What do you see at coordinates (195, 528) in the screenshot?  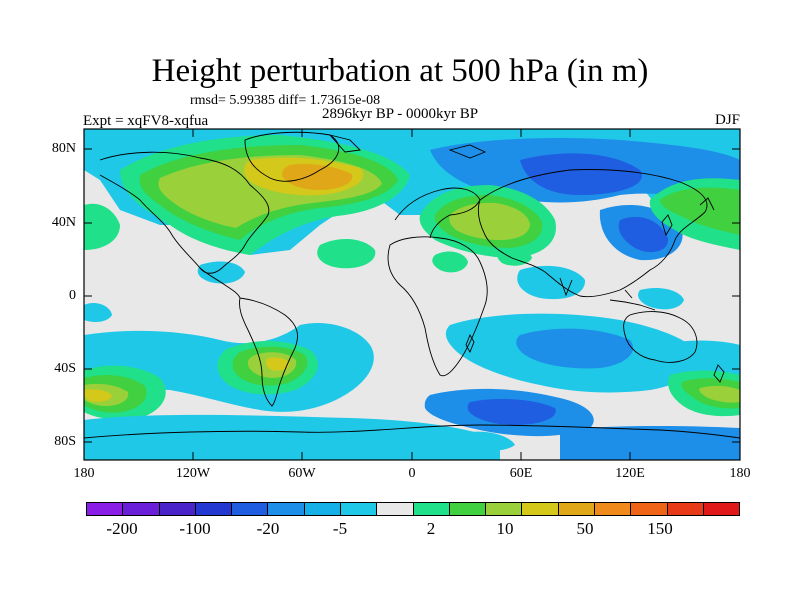 I see `colorbar-label: -100` at bounding box center [195, 528].